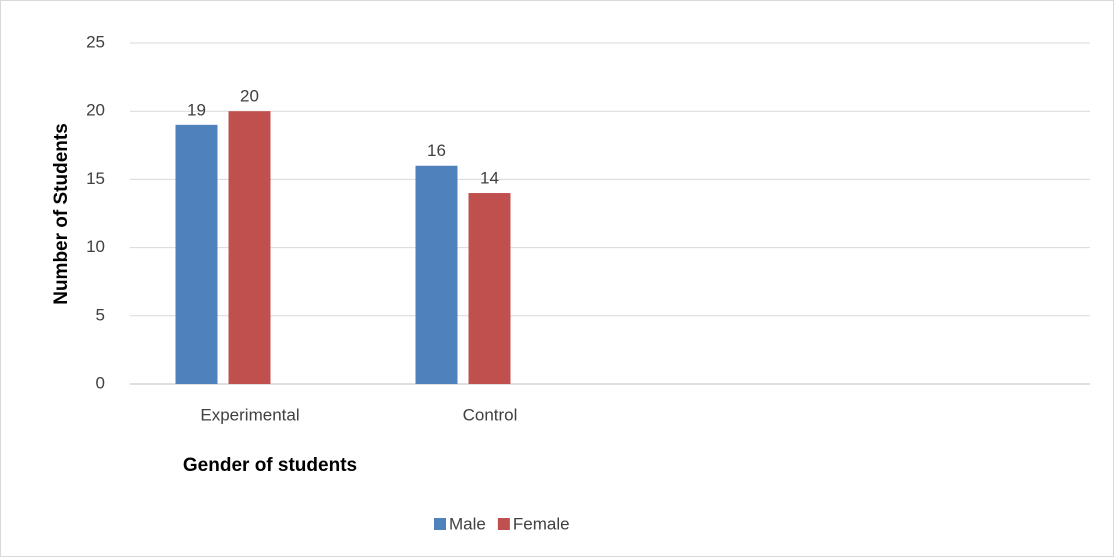 This screenshot has width=1114, height=557. What do you see at coordinates (95, 110) in the screenshot?
I see `y-tick-label: 20` at bounding box center [95, 110].